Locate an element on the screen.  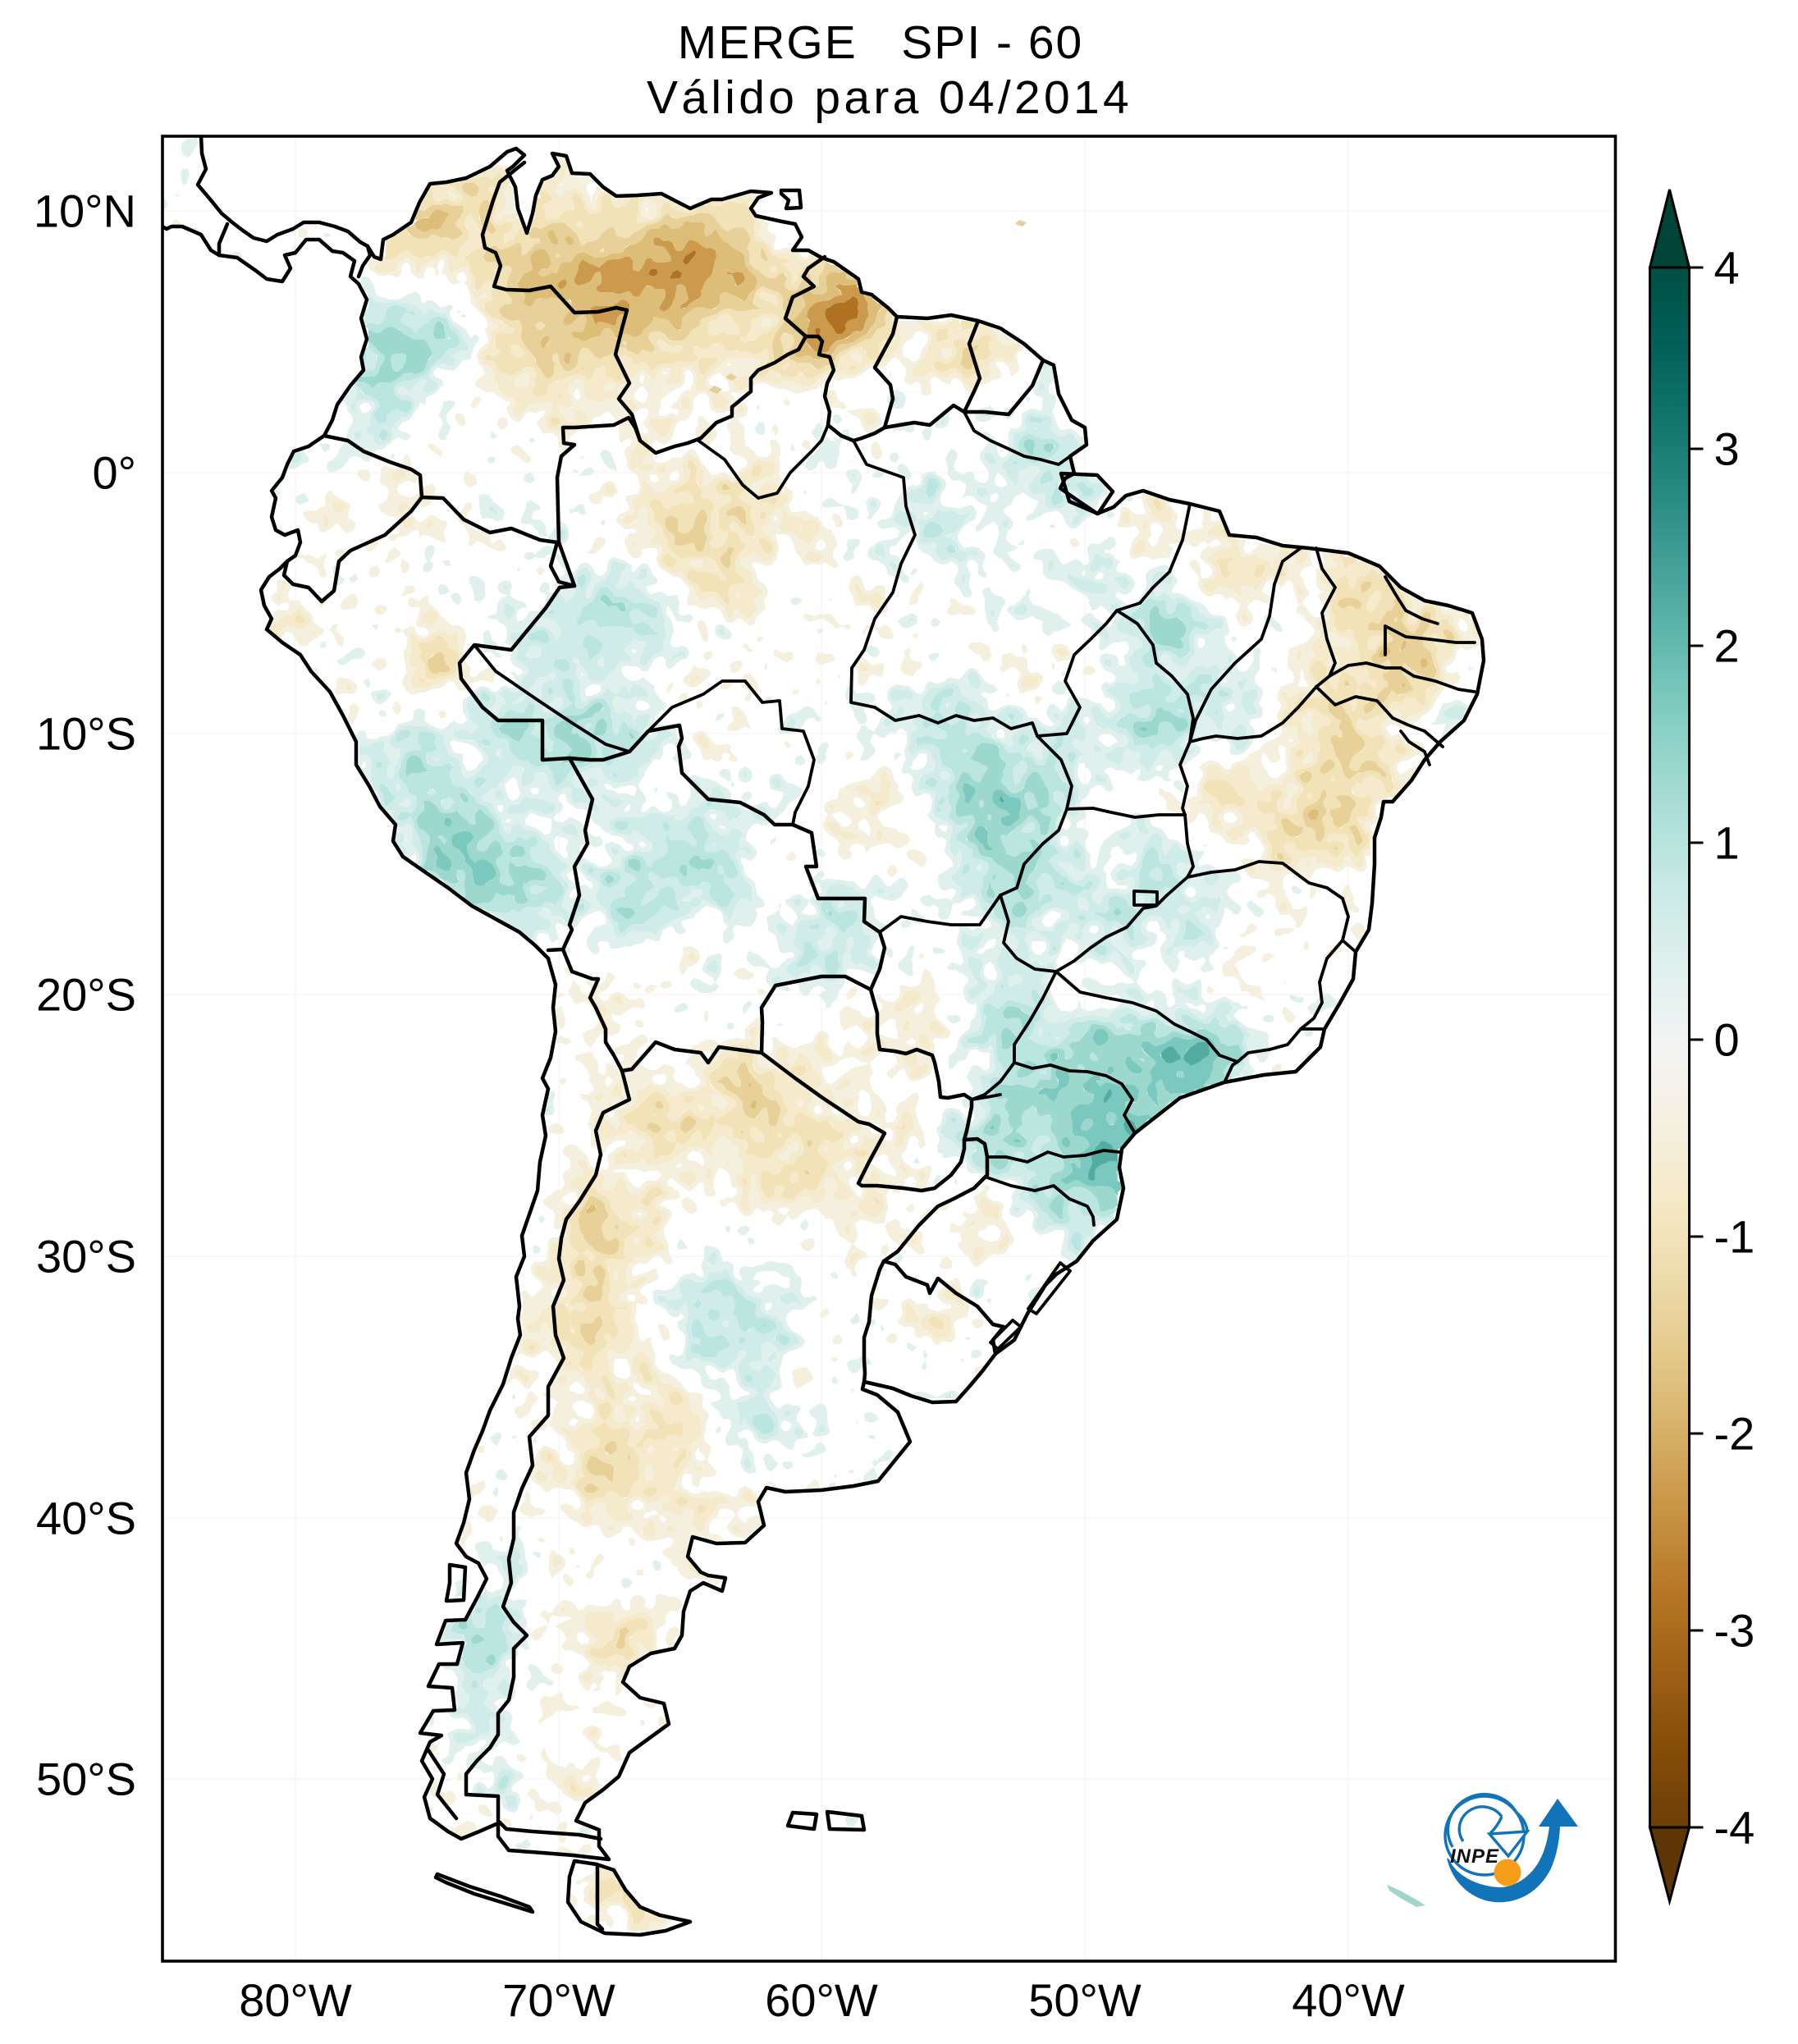
svg-text: 0° is located at coordinates (114, 473).